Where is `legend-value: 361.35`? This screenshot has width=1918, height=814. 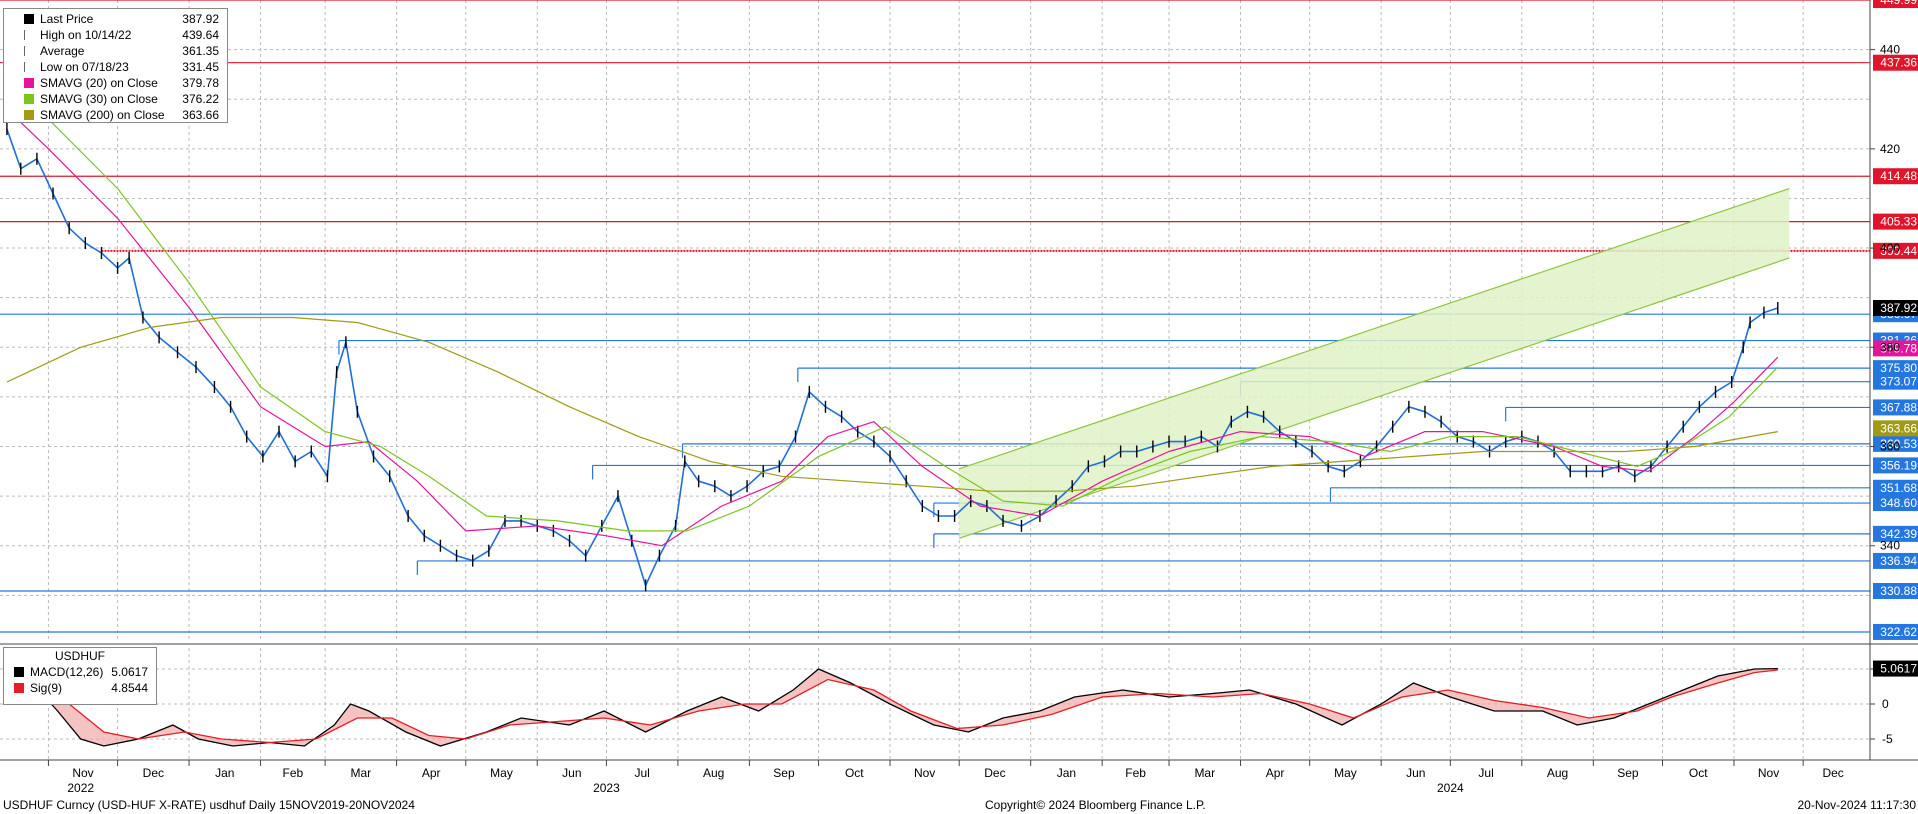
legend-value: 361.35 is located at coordinates (200, 51).